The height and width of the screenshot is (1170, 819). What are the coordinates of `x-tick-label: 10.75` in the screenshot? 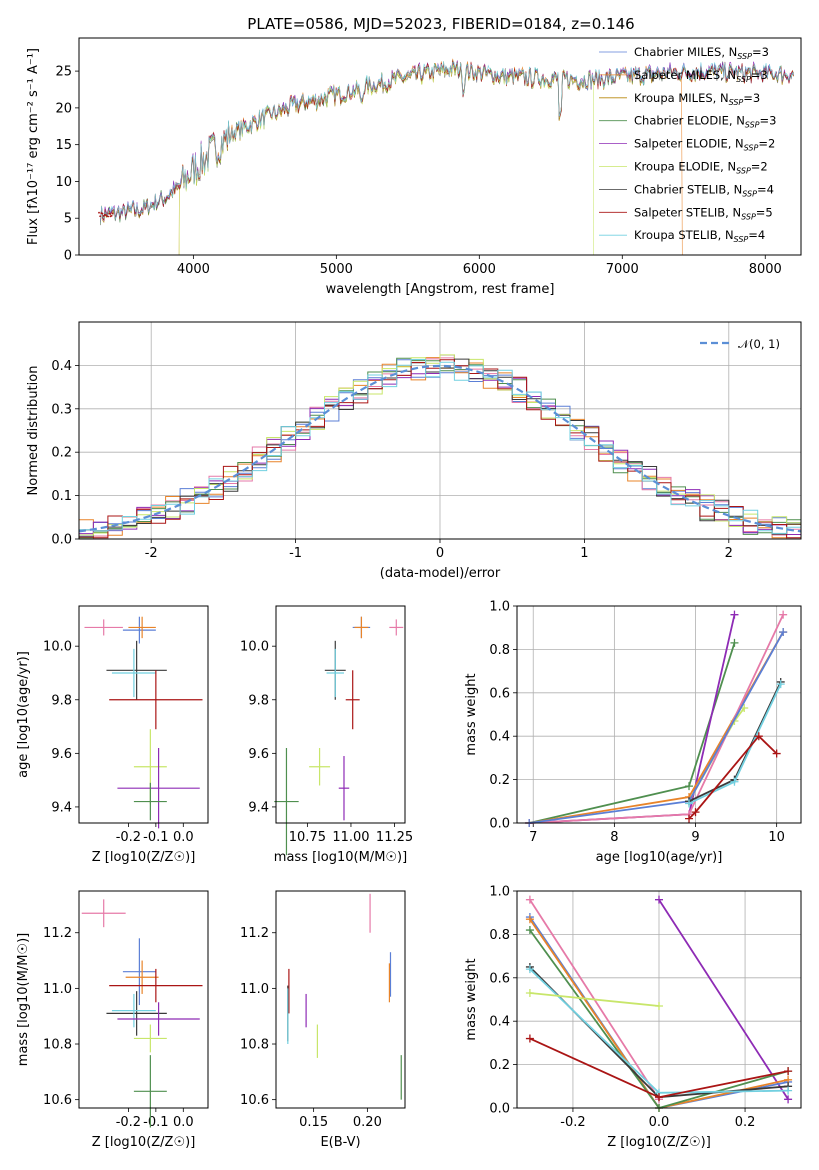 It's located at (307, 837).